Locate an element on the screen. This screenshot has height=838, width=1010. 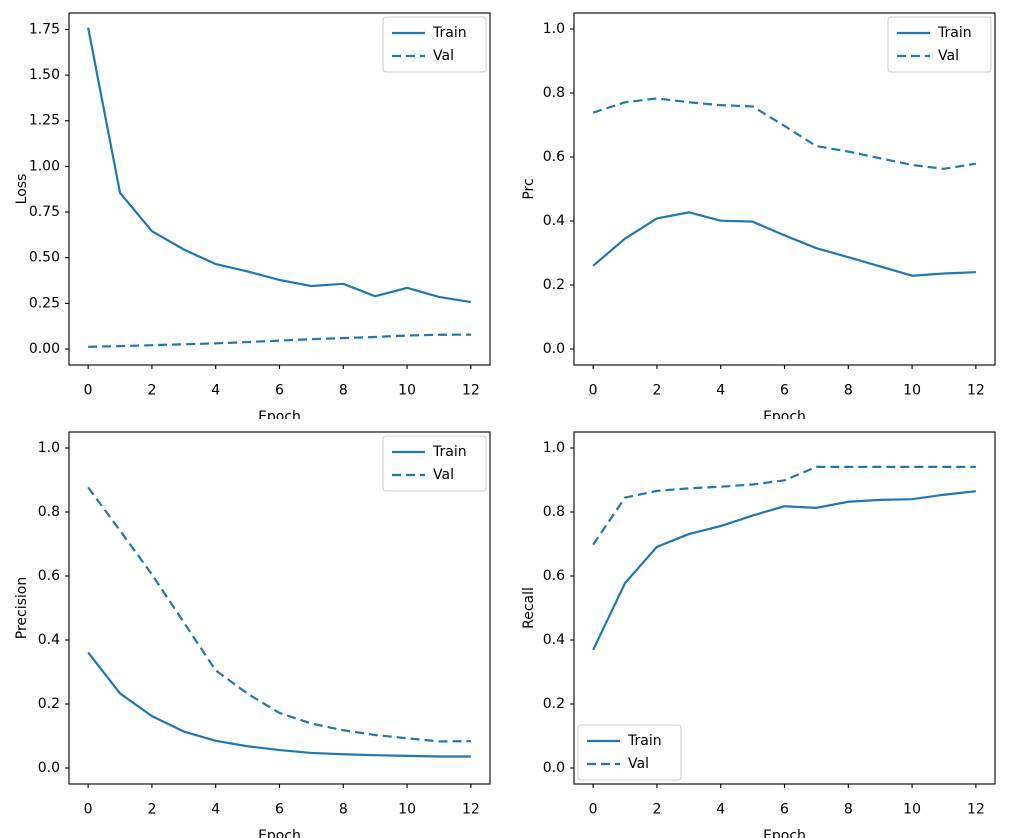
y-tick-label-loss-0: 0.00 is located at coordinates (44, 349).